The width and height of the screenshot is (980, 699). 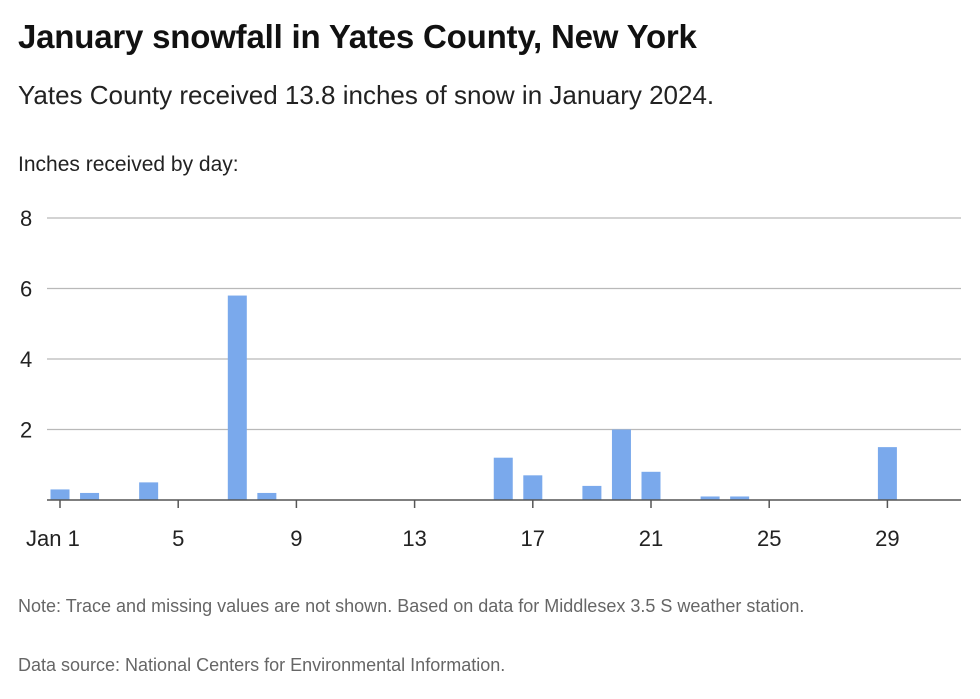 What do you see at coordinates (533, 538) in the screenshot?
I see `x-tick-label: 17` at bounding box center [533, 538].